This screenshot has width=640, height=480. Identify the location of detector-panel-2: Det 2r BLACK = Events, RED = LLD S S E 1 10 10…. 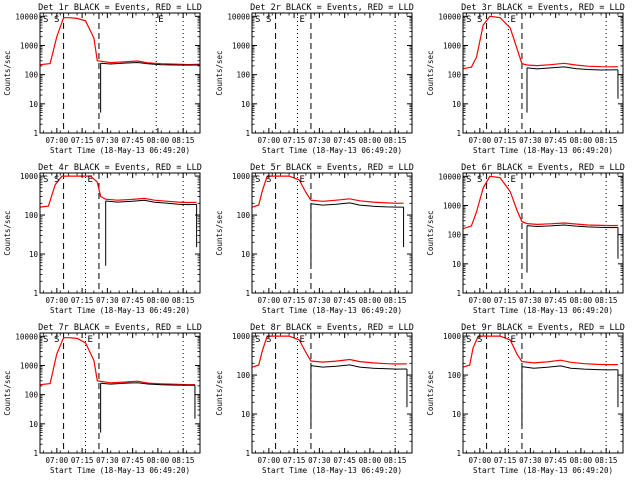
(314, 79).